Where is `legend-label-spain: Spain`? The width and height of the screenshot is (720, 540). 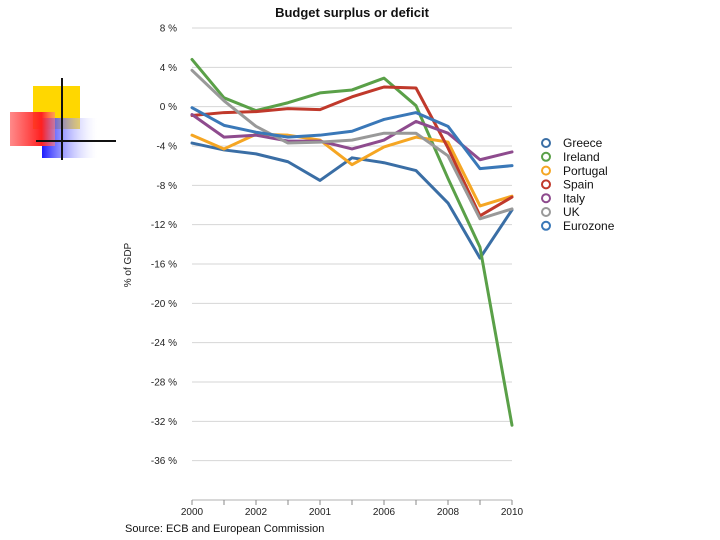
legend-label-spain: Spain is located at coordinates (578, 185).